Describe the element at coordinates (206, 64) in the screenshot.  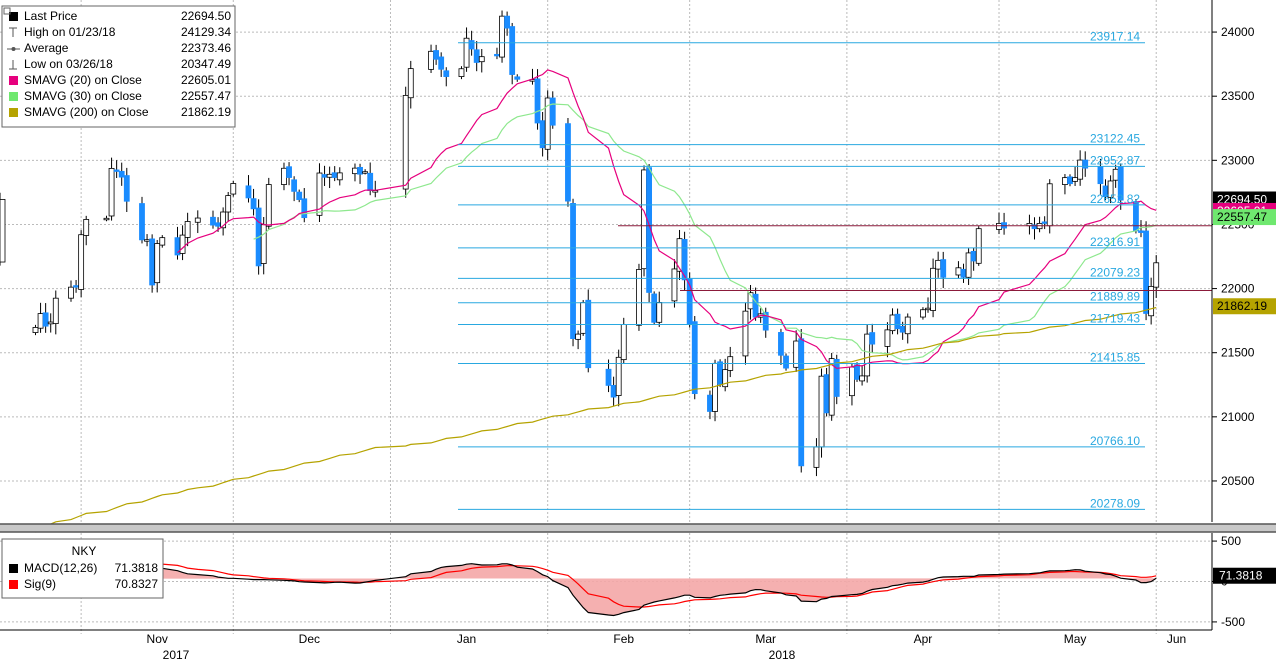
I see `legend-value: 20347.49` at that location.